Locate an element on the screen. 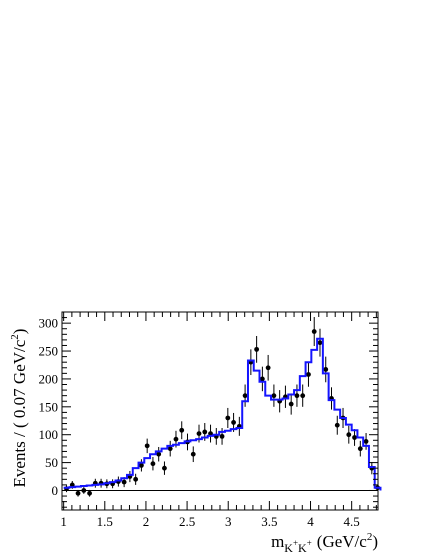 This screenshot has width=431, height=557. x-axis-title-base: m is located at coordinates (277, 541).